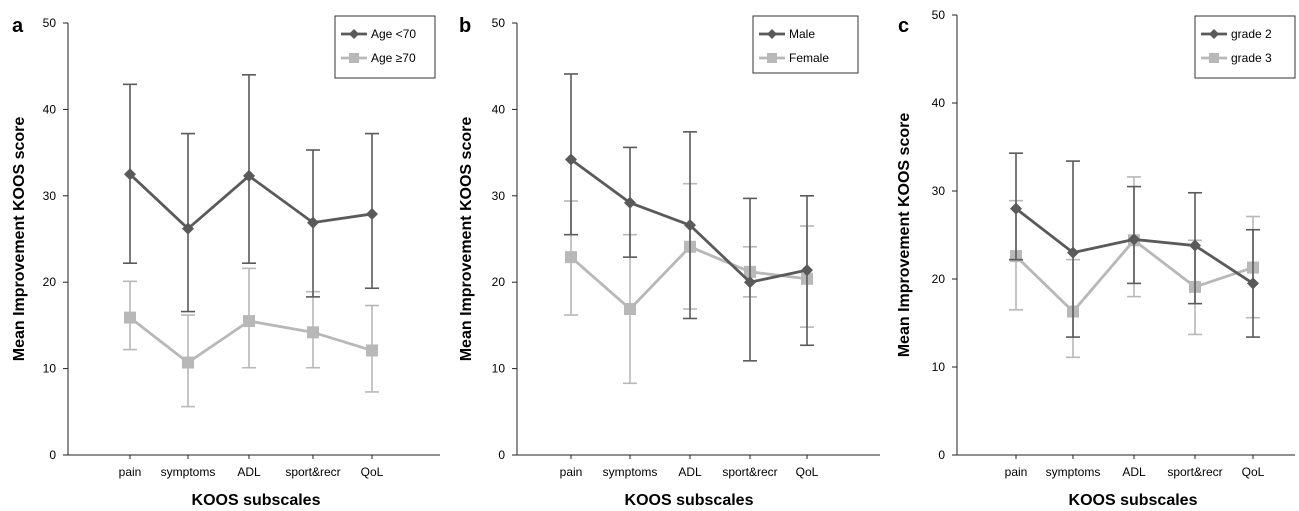 The image size is (1299, 511). Describe the element at coordinates (809, 58) in the screenshot. I see `legend-label: Female` at that location.